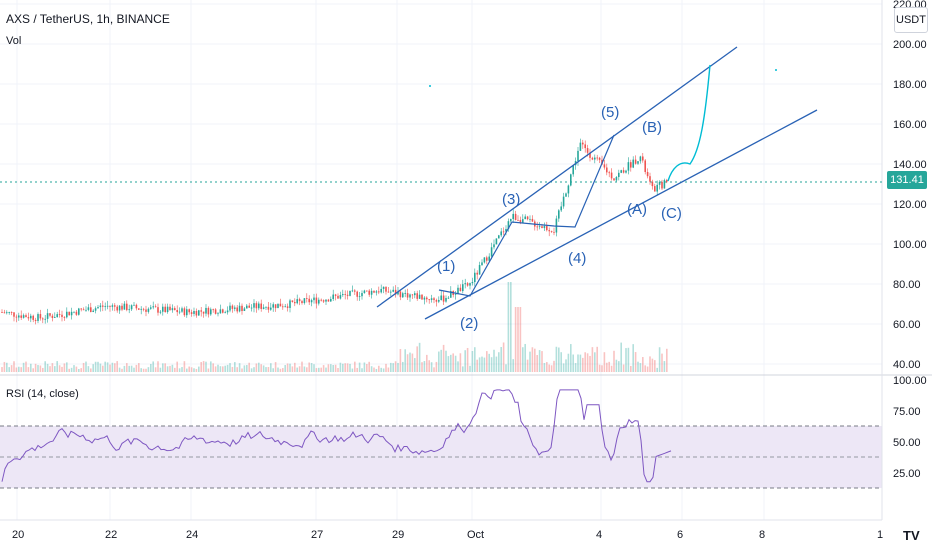  What do you see at coordinates (469, 323) in the screenshot?
I see `wave-label-2: (2)` at bounding box center [469, 323].